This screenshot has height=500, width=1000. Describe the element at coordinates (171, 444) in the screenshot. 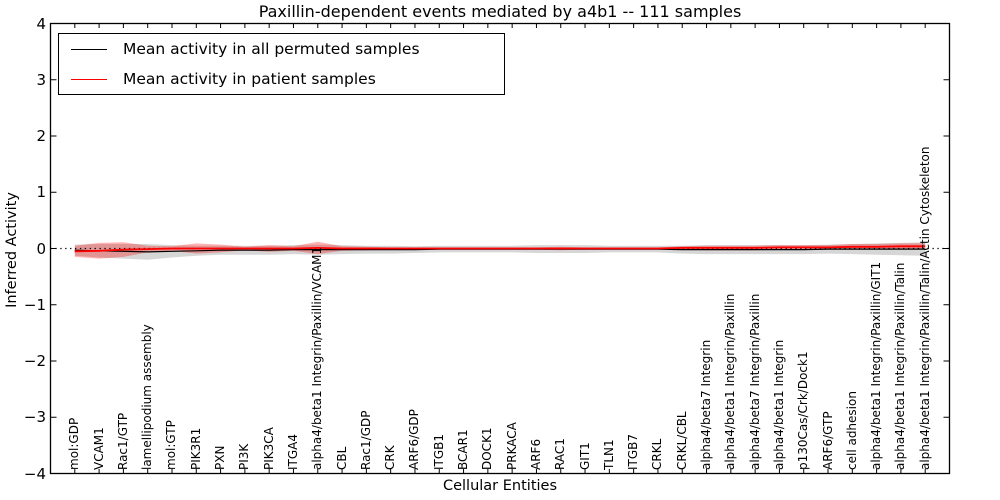

I see `x-tick-label: mol:GTP` at that location.